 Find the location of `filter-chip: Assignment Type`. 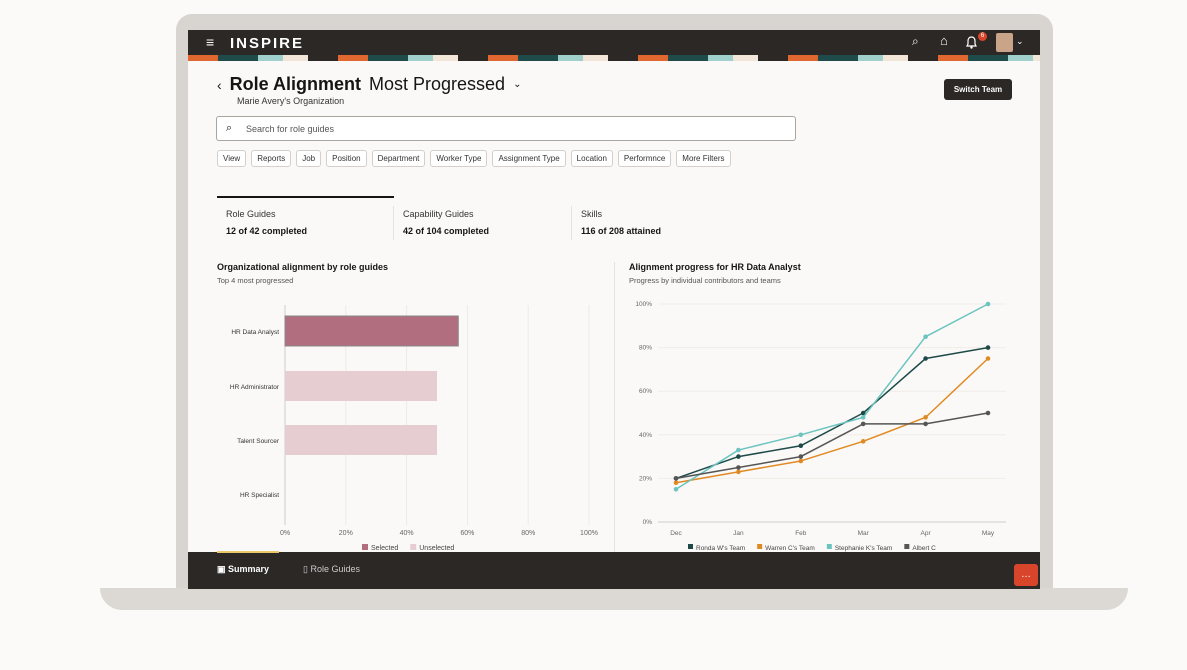

filter-chip: Assignment Type is located at coordinates (529, 158).